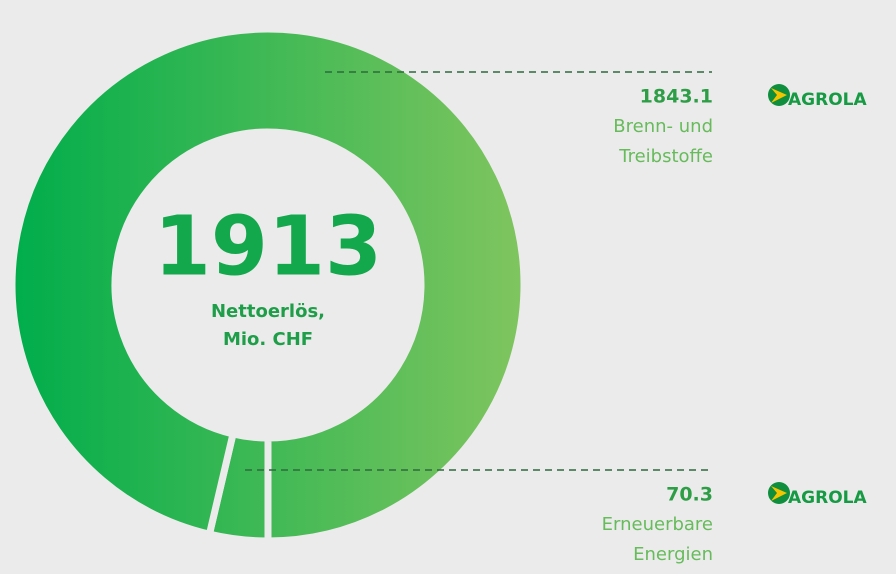  I want to click on center-label: Mio. CHF, so click(268, 339).